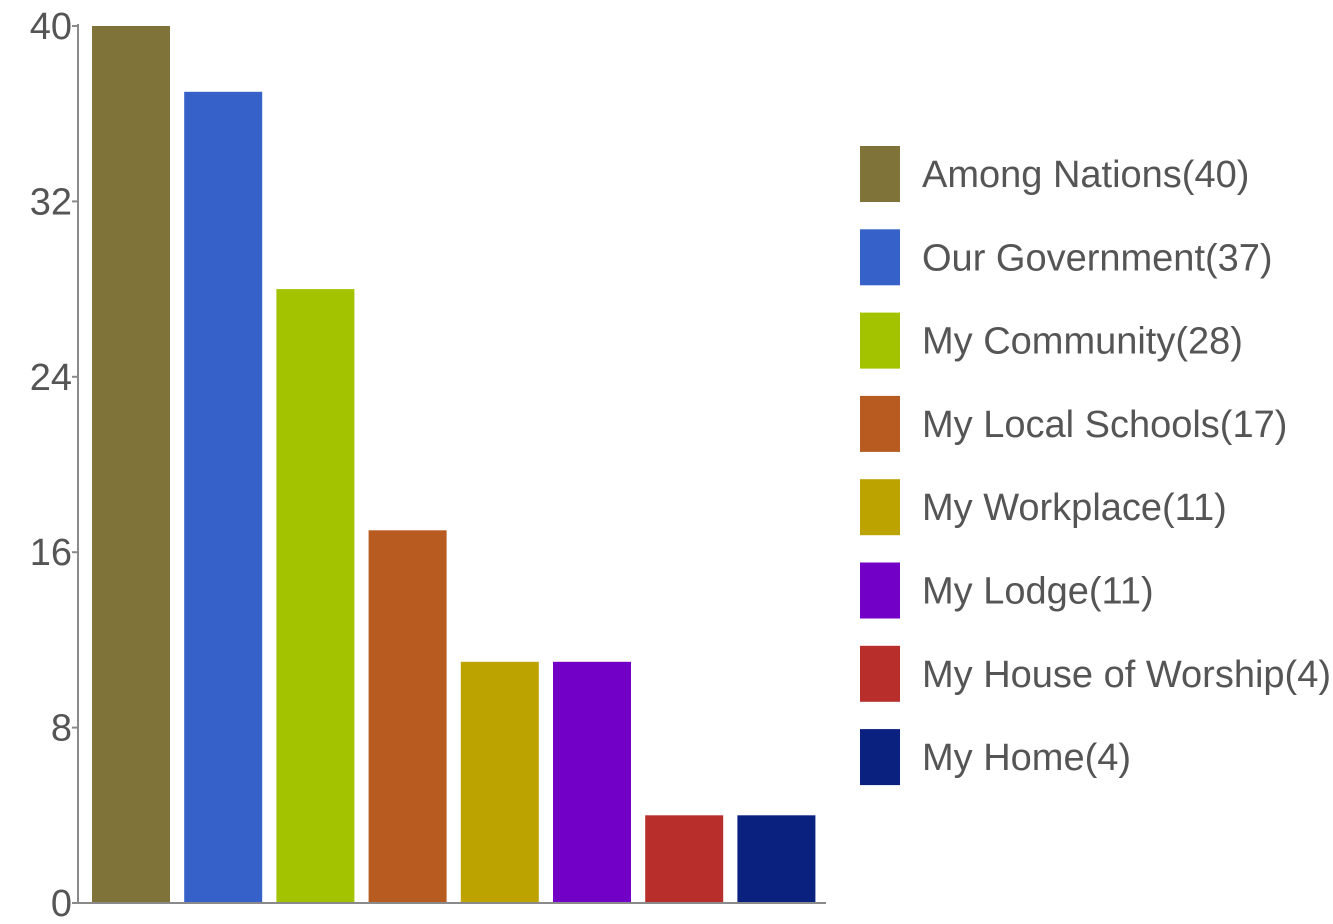 The image size is (1333, 924). I want to click on legend-label: Our Government(37), so click(1097, 258).